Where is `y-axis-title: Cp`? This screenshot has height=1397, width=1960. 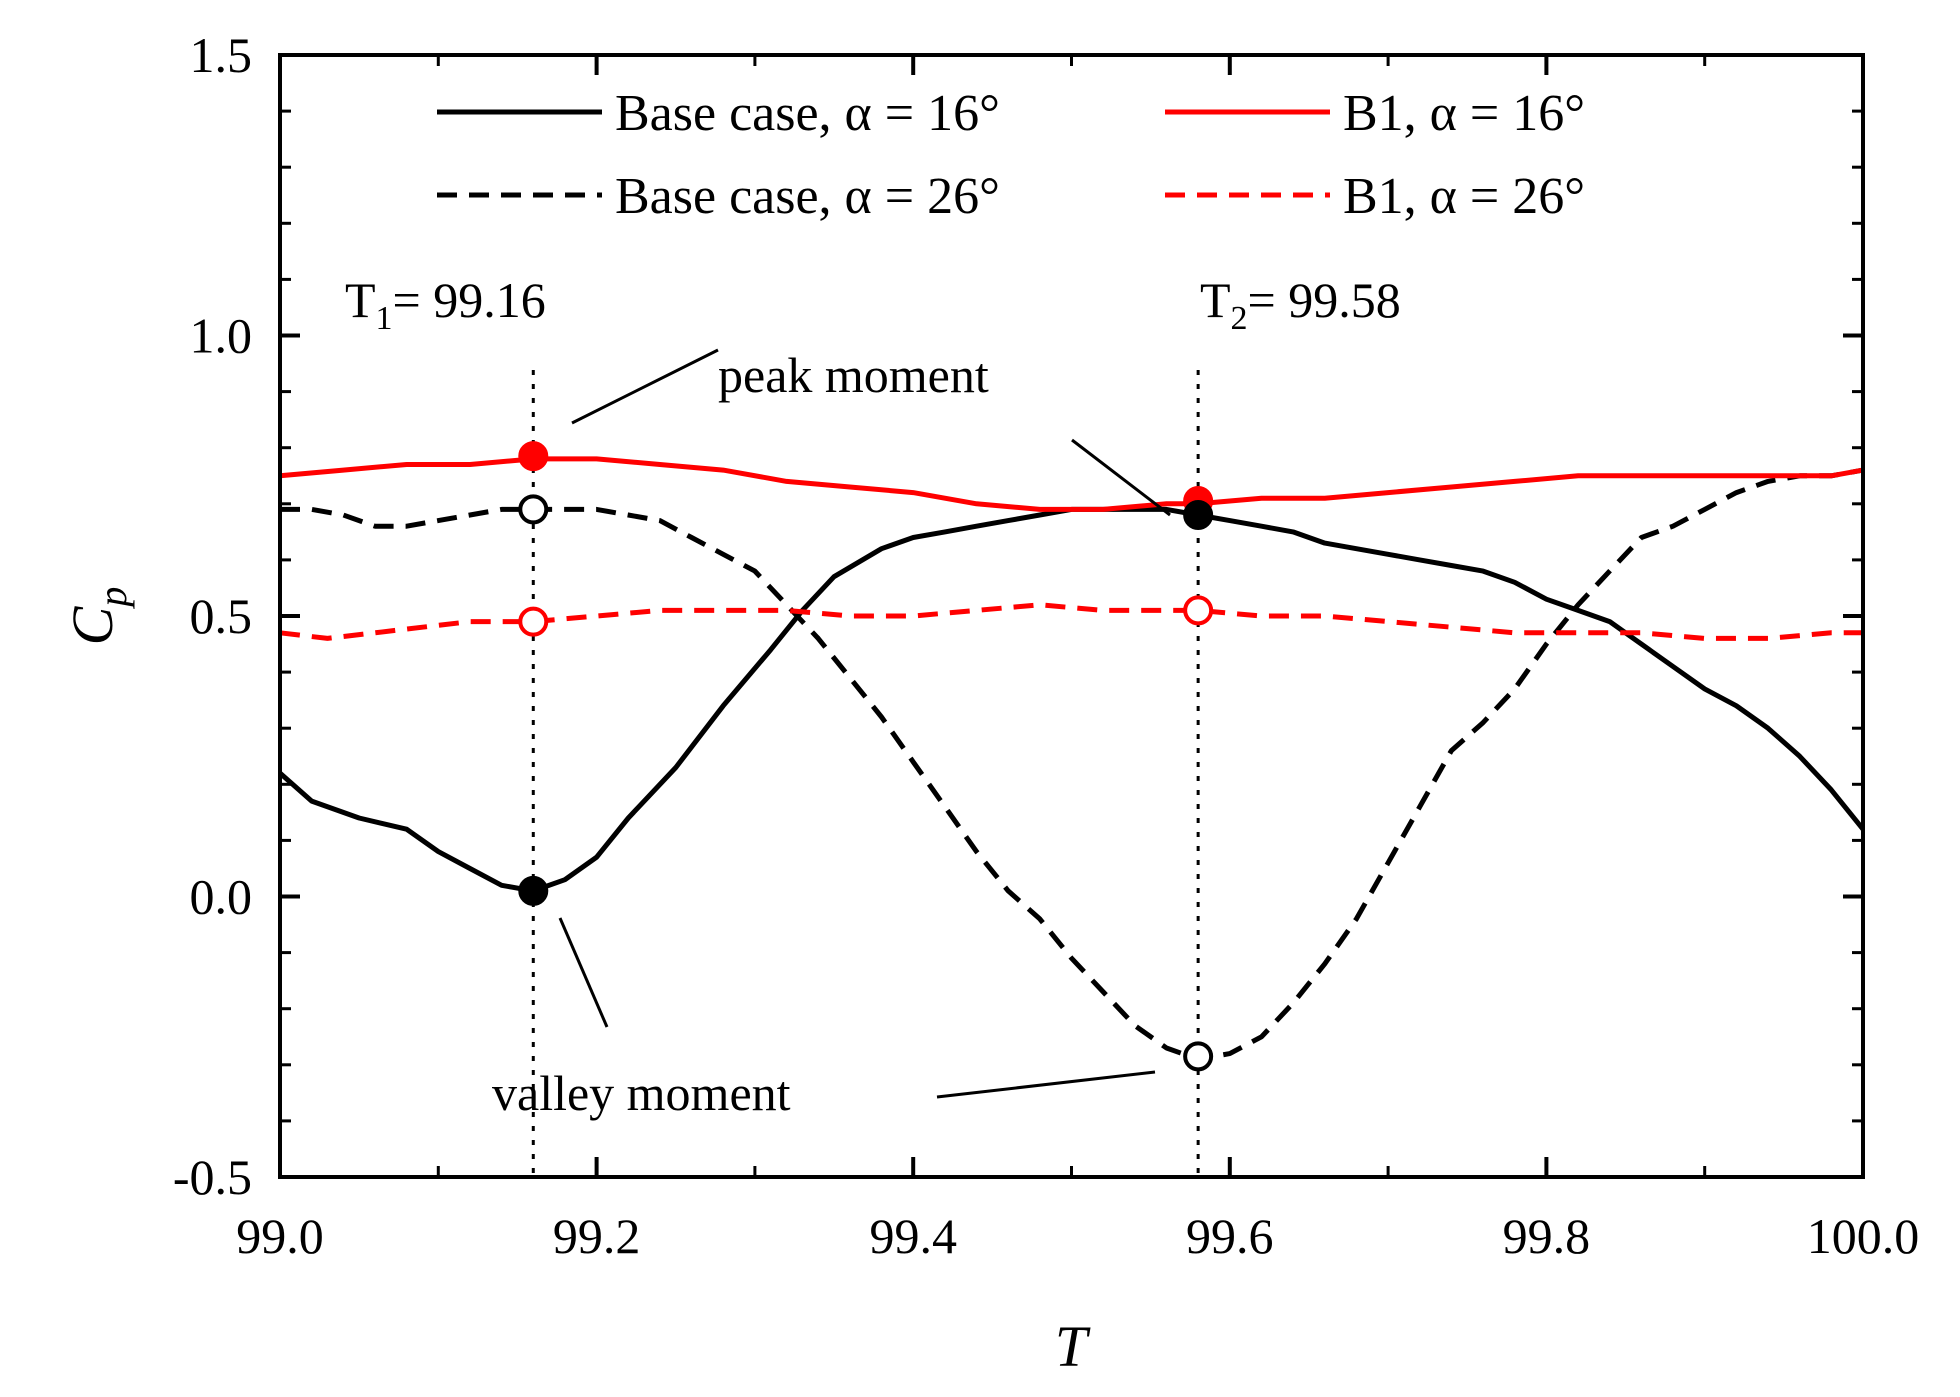 y-axis-title: Cp is located at coordinates (97, 616).